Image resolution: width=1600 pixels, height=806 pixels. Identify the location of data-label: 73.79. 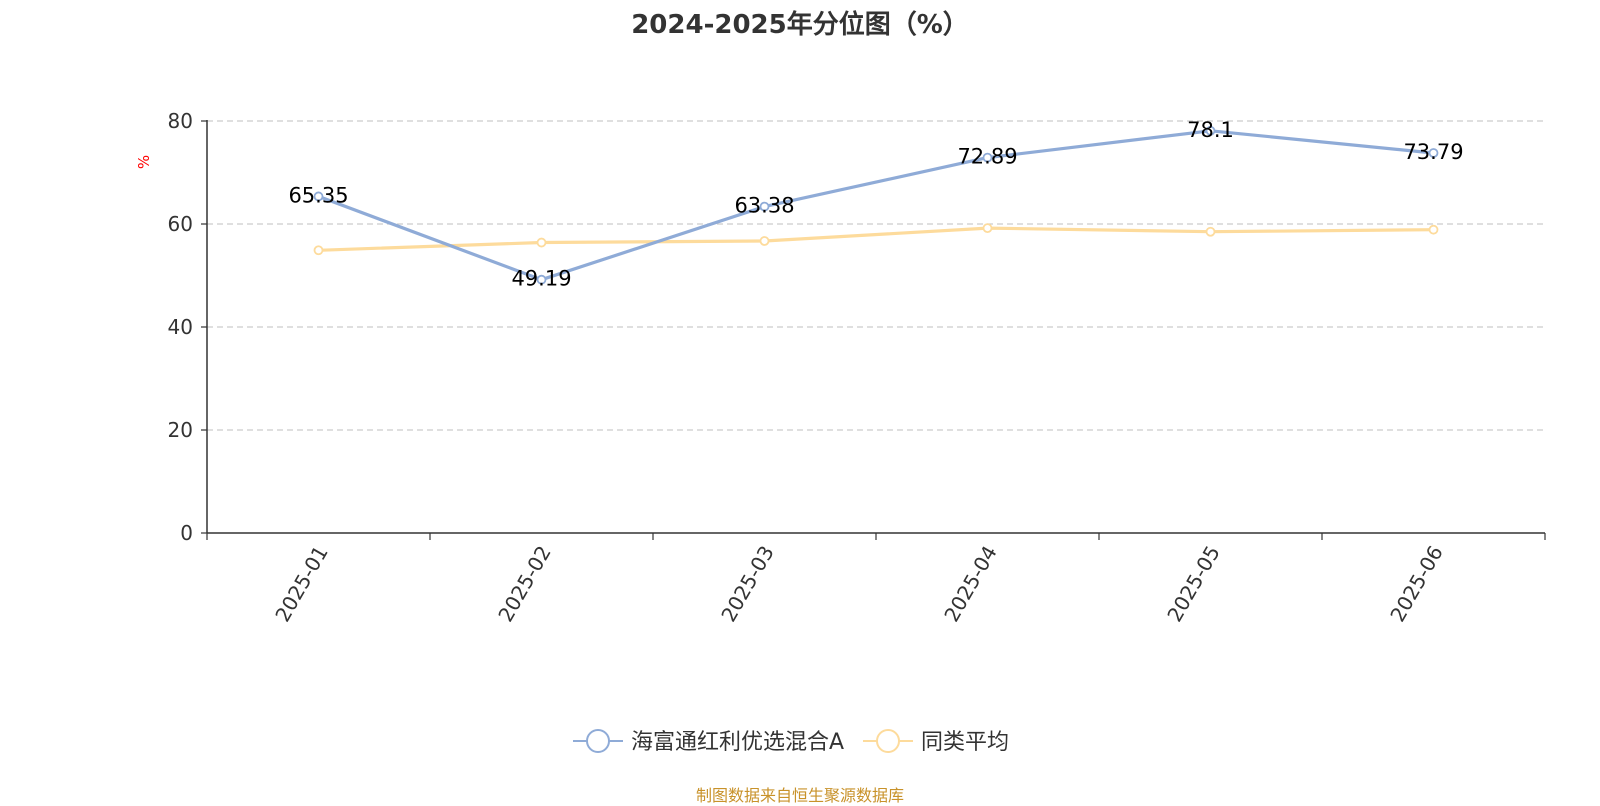
(1433, 152).